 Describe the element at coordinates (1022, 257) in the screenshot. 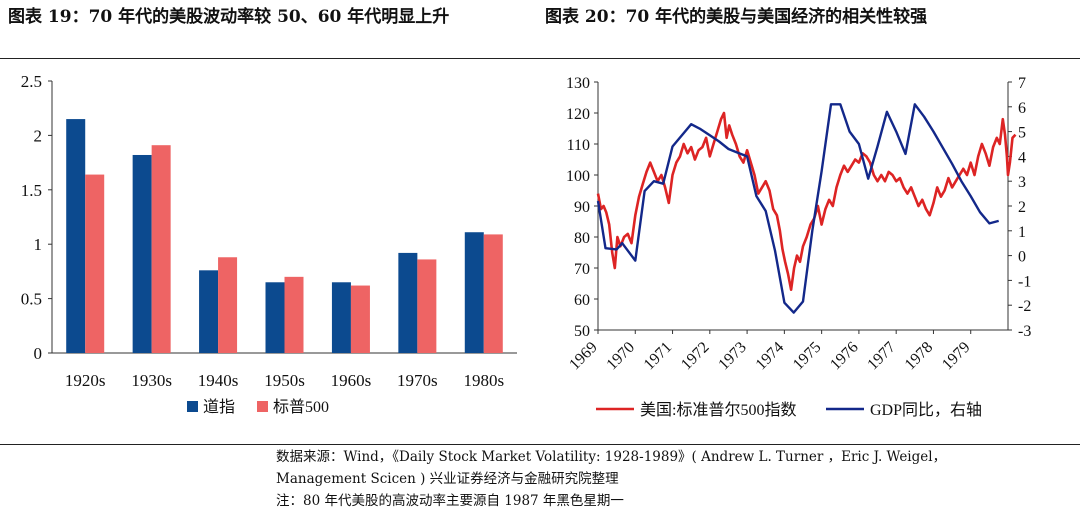

I see `line-right-tick-label: 0` at that location.